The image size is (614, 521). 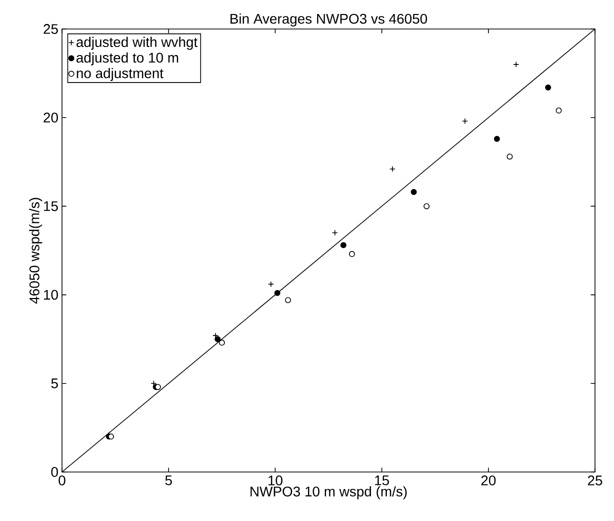 I want to click on x-tick-label: 15, so click(x=382, y=481).